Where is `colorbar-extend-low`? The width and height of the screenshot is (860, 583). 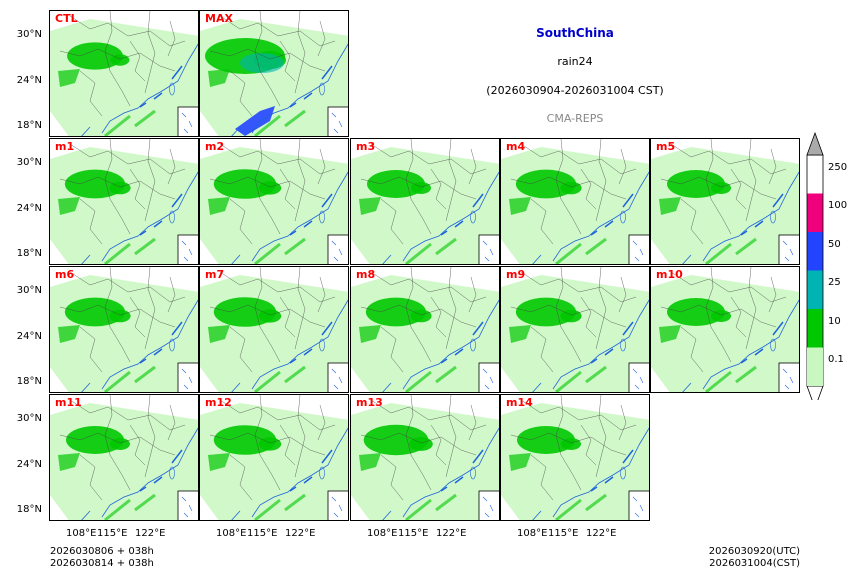 colorbar-extend-low is located at coordinates (815, 392).